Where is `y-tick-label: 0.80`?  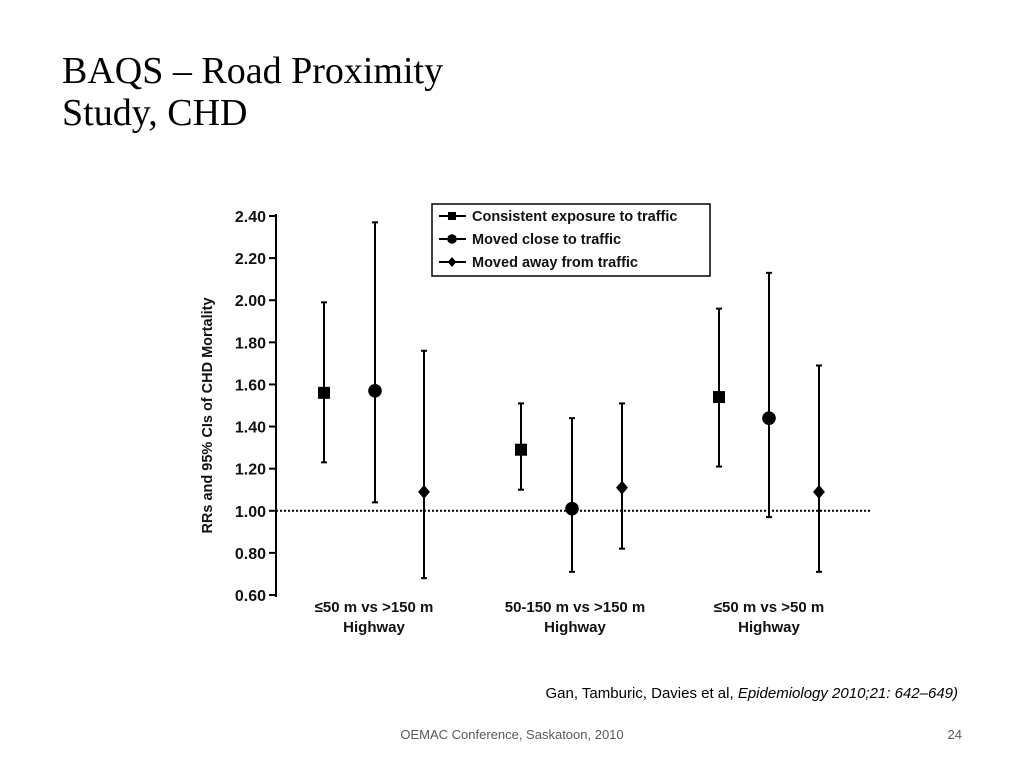
y-tick-label: 0.80 is located at coordinates (250, 554).